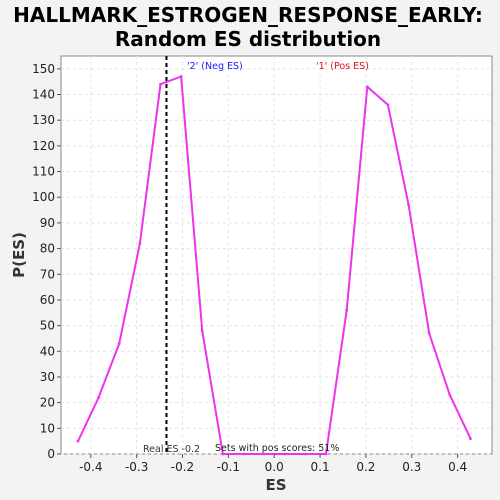 The height and width of the screenshot is (500, 500). What do you see at coordinates (248, 15) in the screenshot?
I see `chart-title: HALLMARK_ESTROGEN_RESPONSE_EARLY:` at bounding box center [248, 15].